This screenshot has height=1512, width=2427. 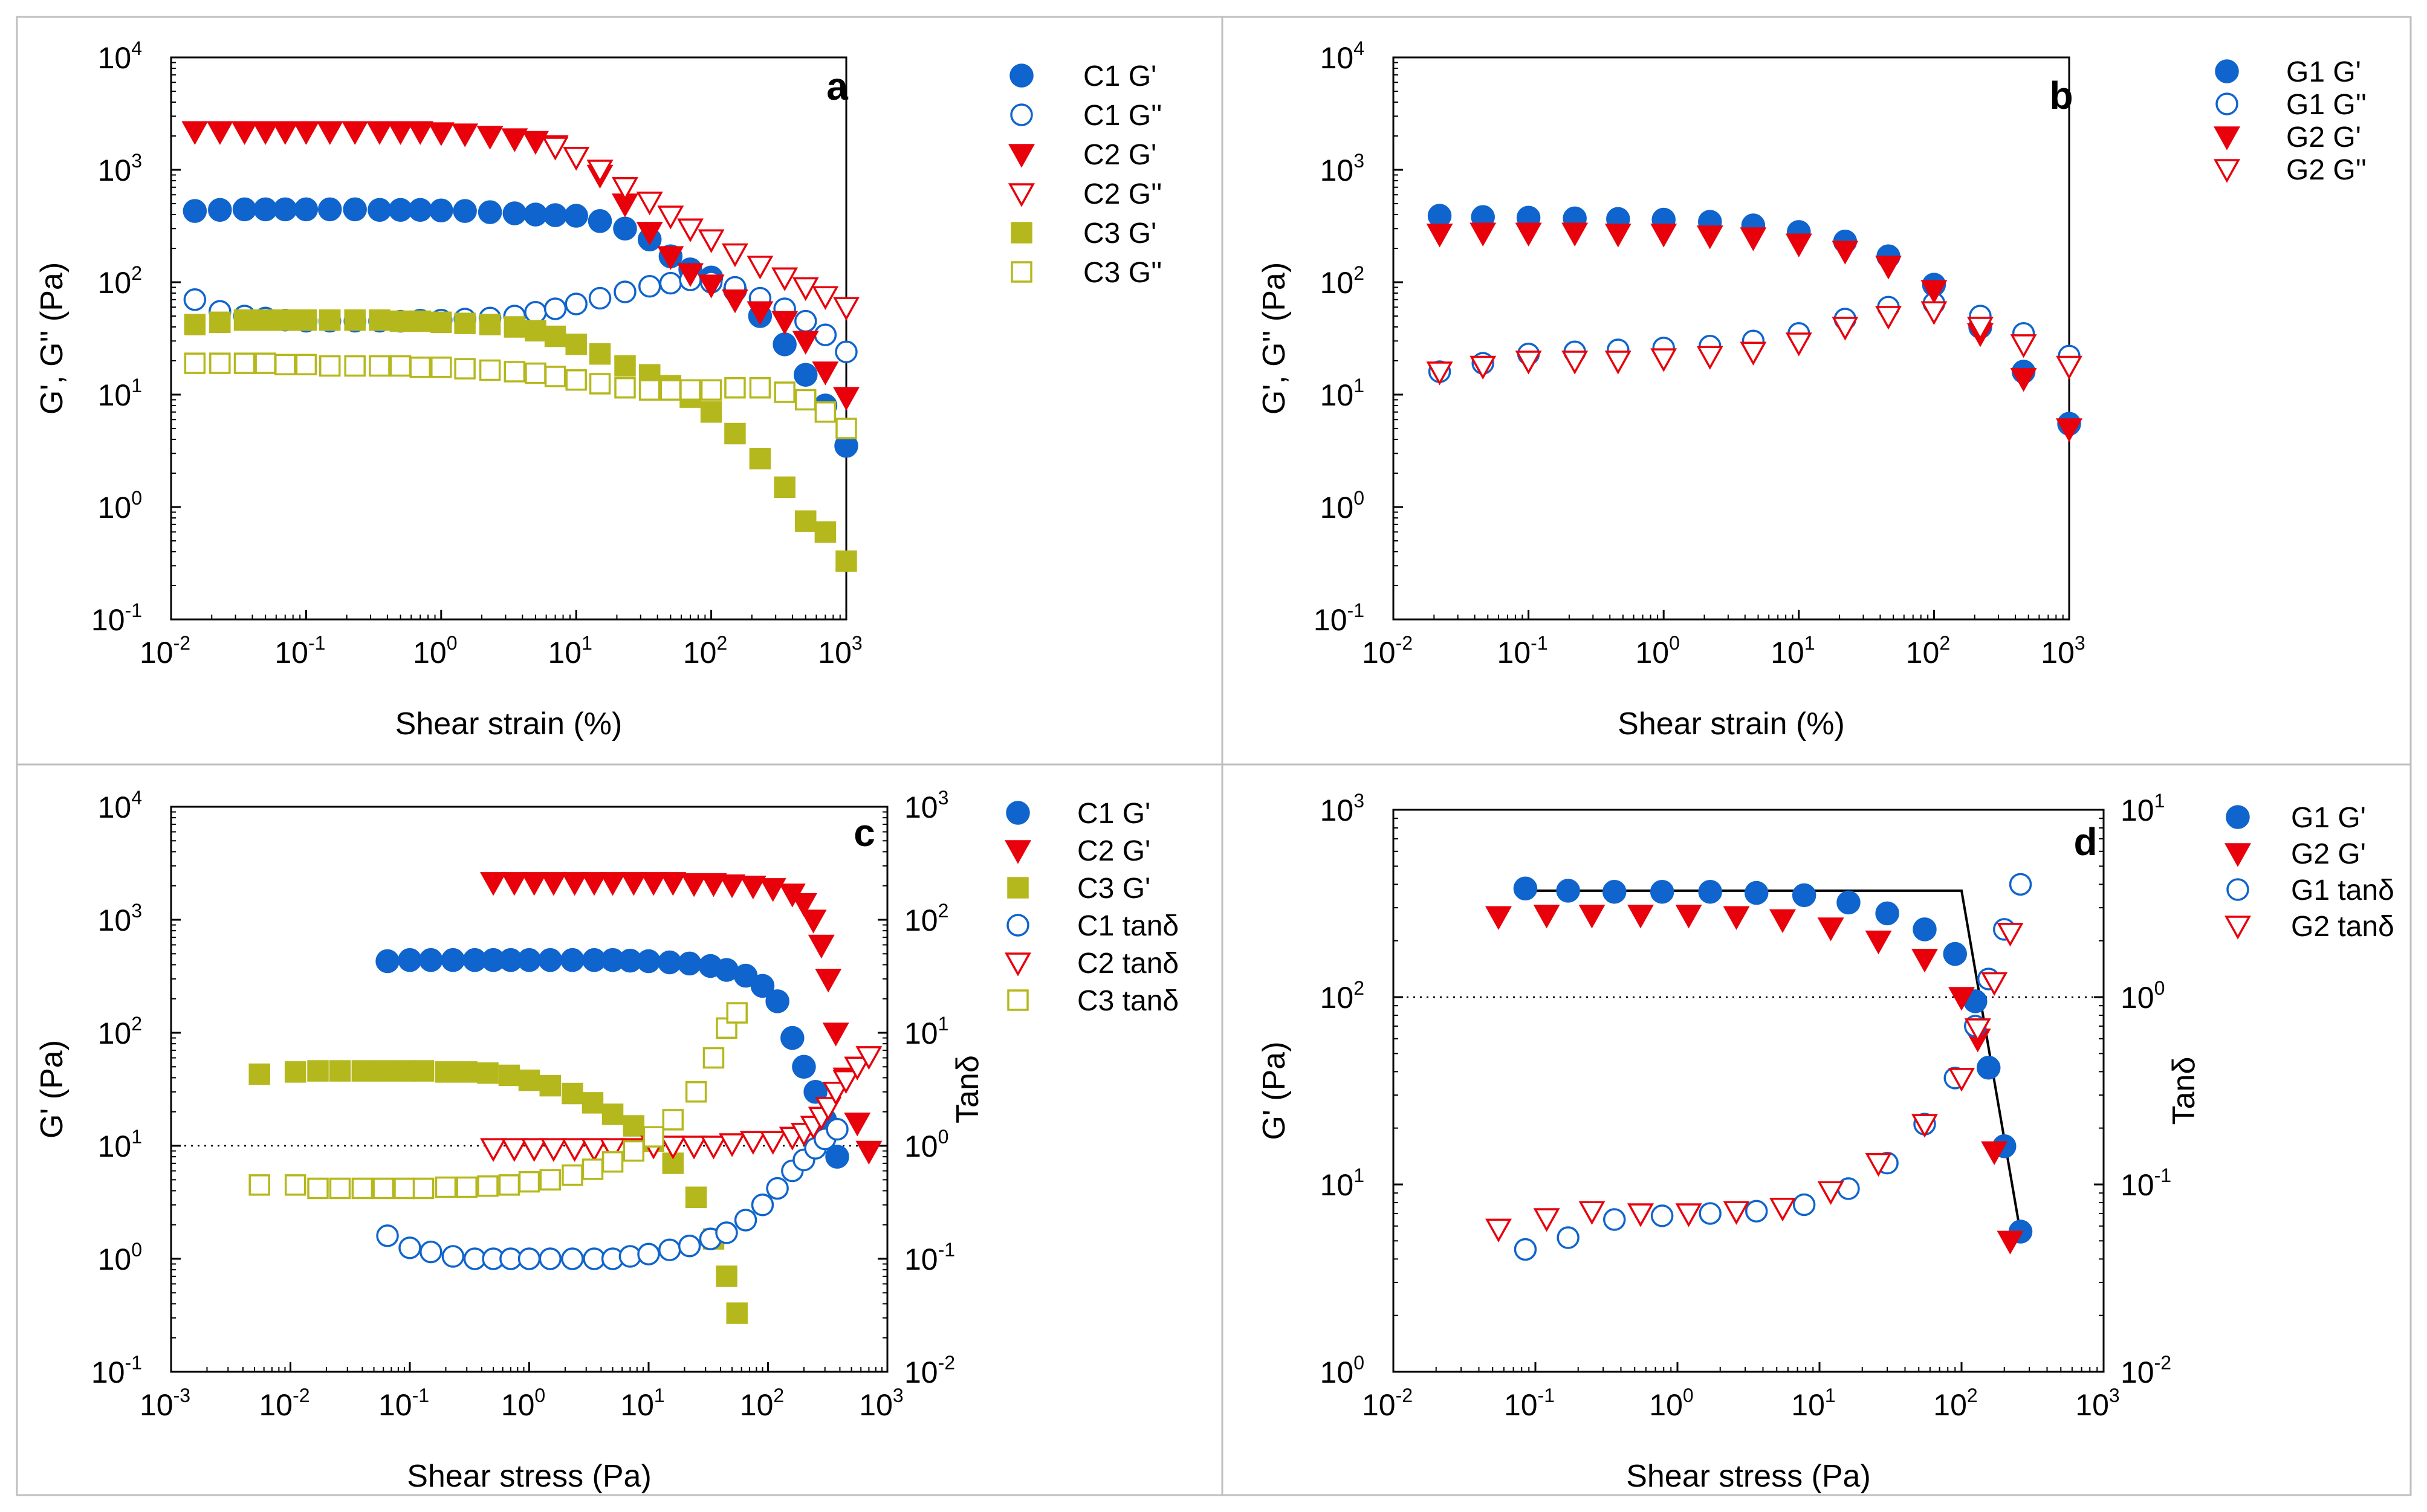 I want to click on y2-tick-label: 10¹, so click(x=926, y=1031).